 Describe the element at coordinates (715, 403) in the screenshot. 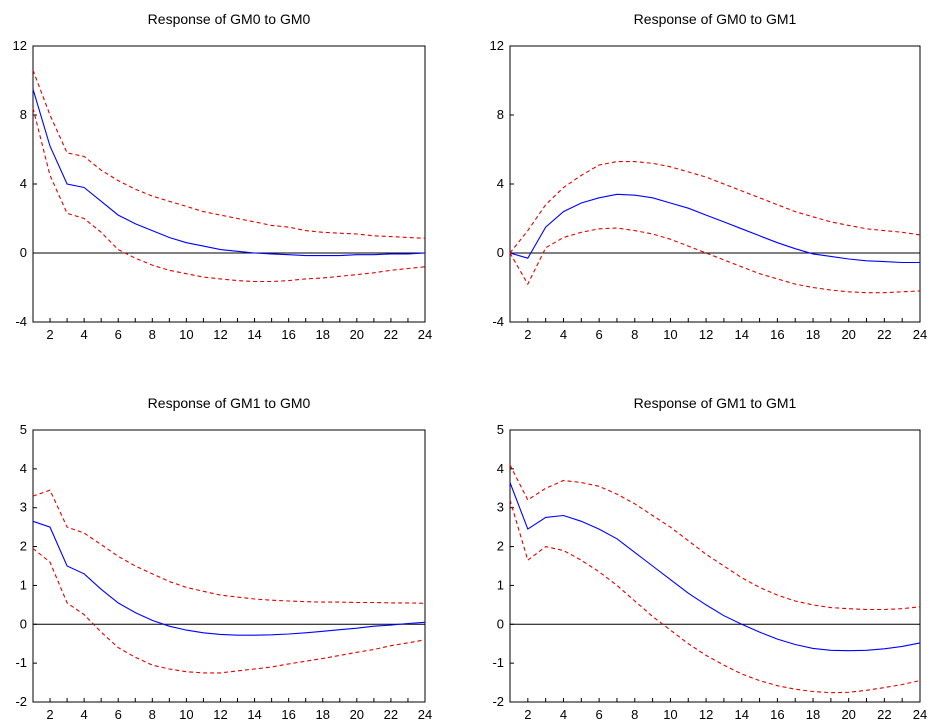

I see `panel-title: Response of GM1 to GM1` at that location.